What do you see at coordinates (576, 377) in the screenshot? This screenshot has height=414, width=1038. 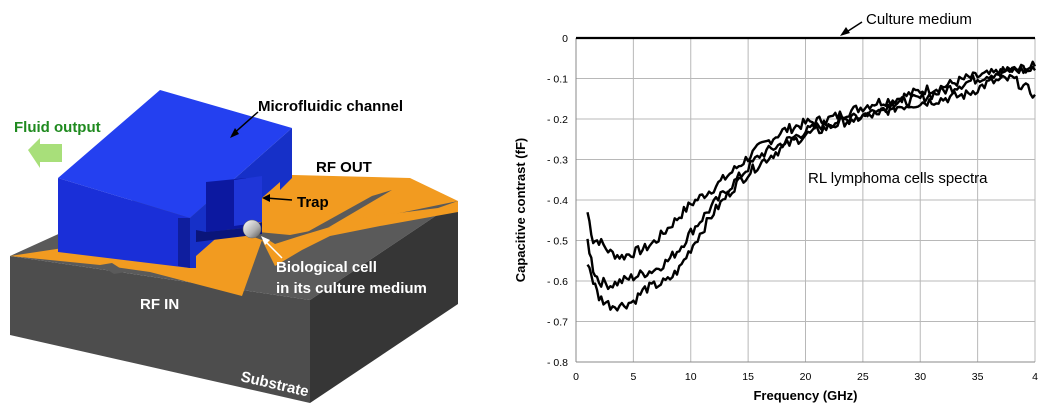 I see `x-tick-label: 0` at bounding box center [576, 377].